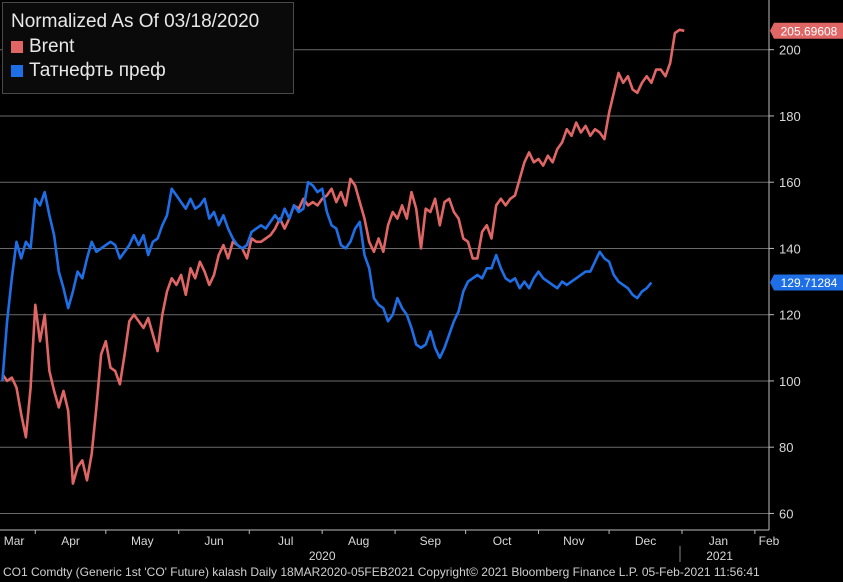 Image resolution: width=843 pixels, height=582 pixels. What do you see at coordinates (97, 70) in the screenshot?
I see `legend-label-tatneft: Татнефть преф` at bounding box center [97, 70].